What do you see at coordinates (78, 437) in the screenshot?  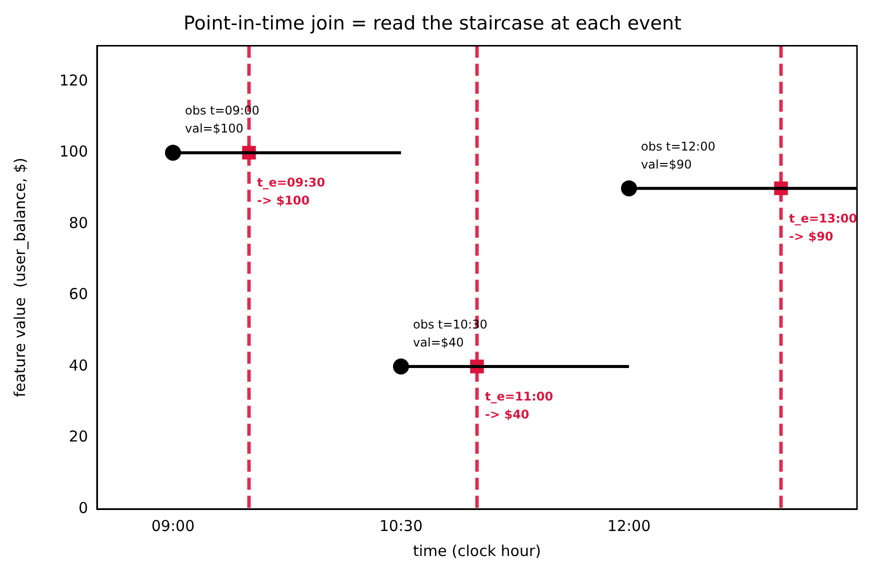 I see `y-tick-label: 20` at bounding box center [78, 437].